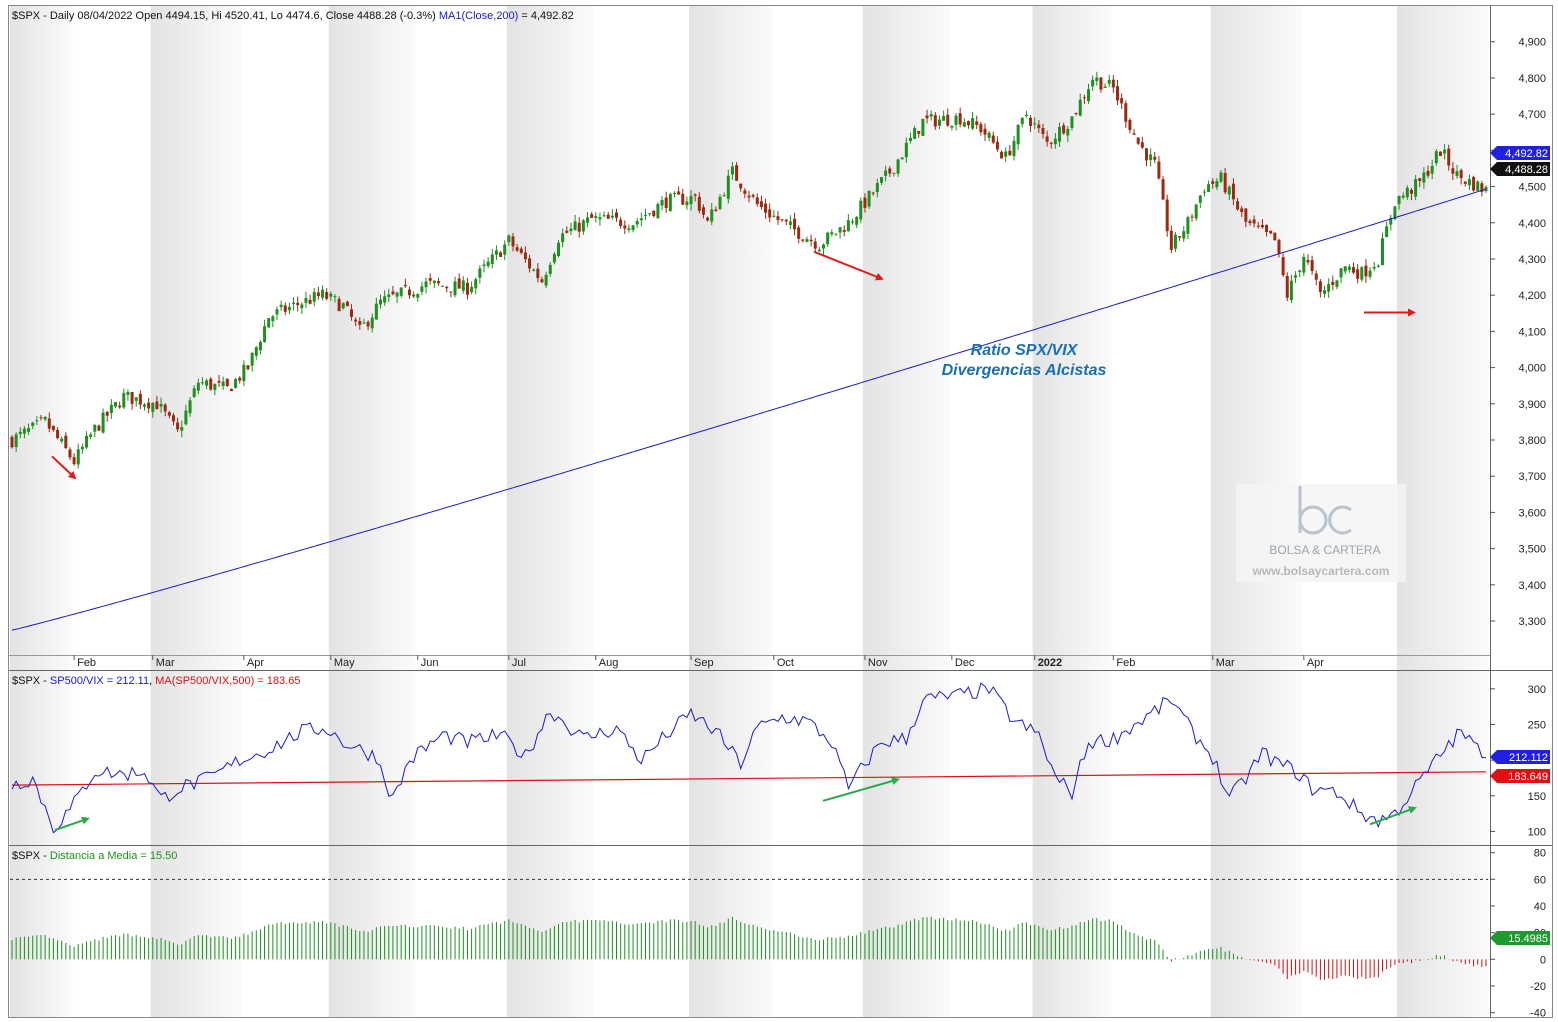 The width and height of the screenshot is (1558, 1022). I want to click on ratio-header-symbol: $SPX -, so click(31, 681).